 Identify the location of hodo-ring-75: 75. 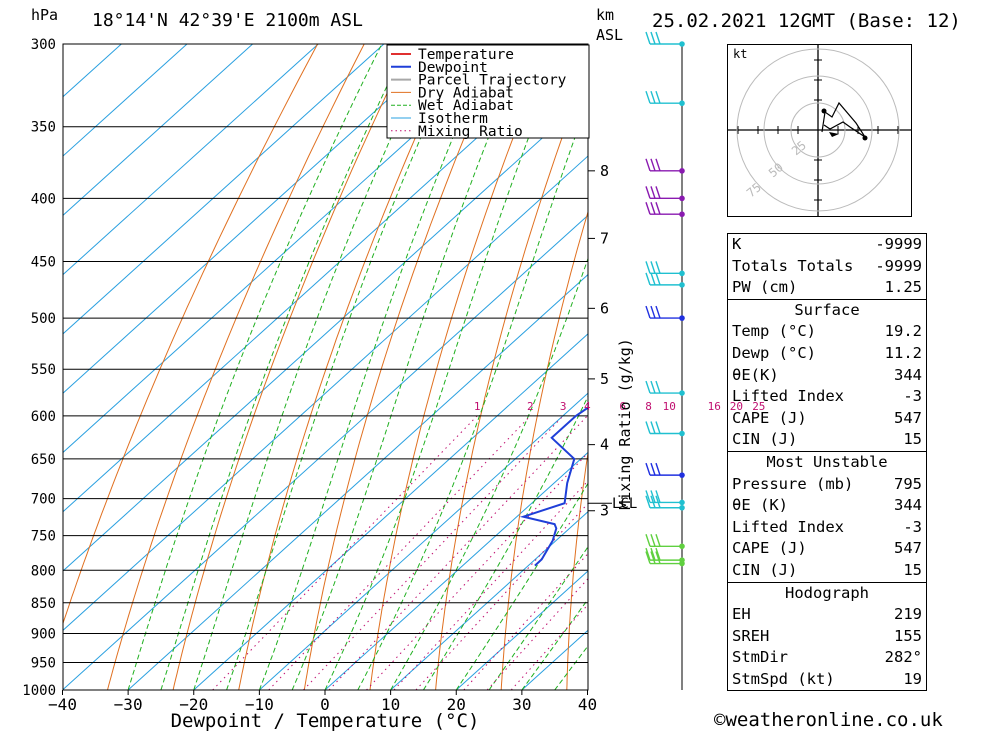
(754, 190).